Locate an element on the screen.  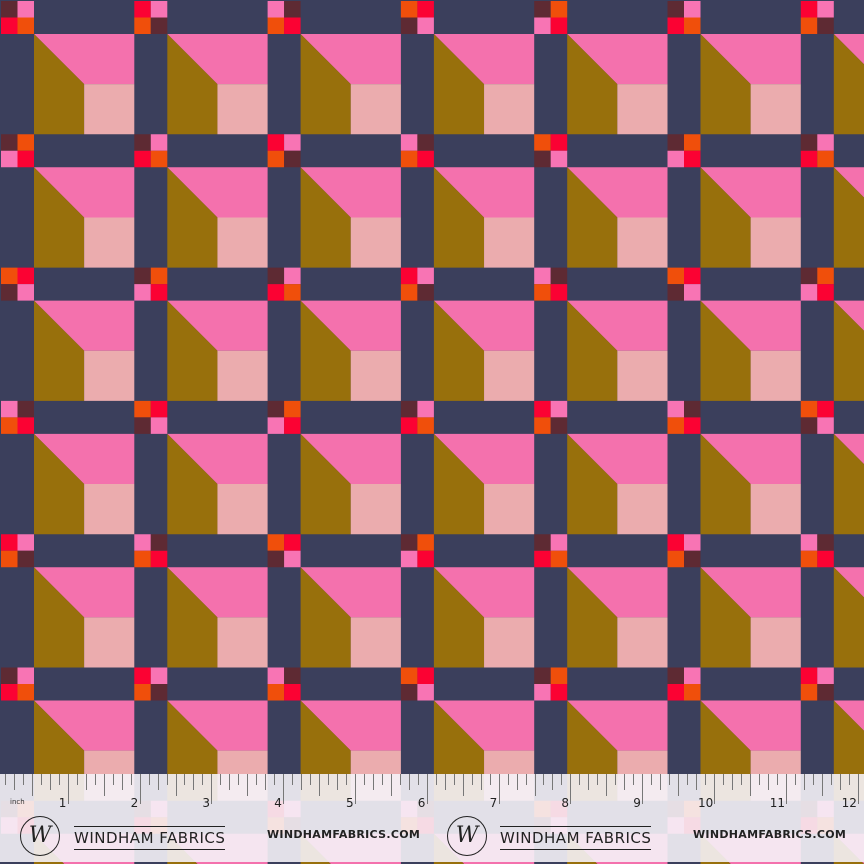
ruler-number: 8 is located at coordinates (565, 803).